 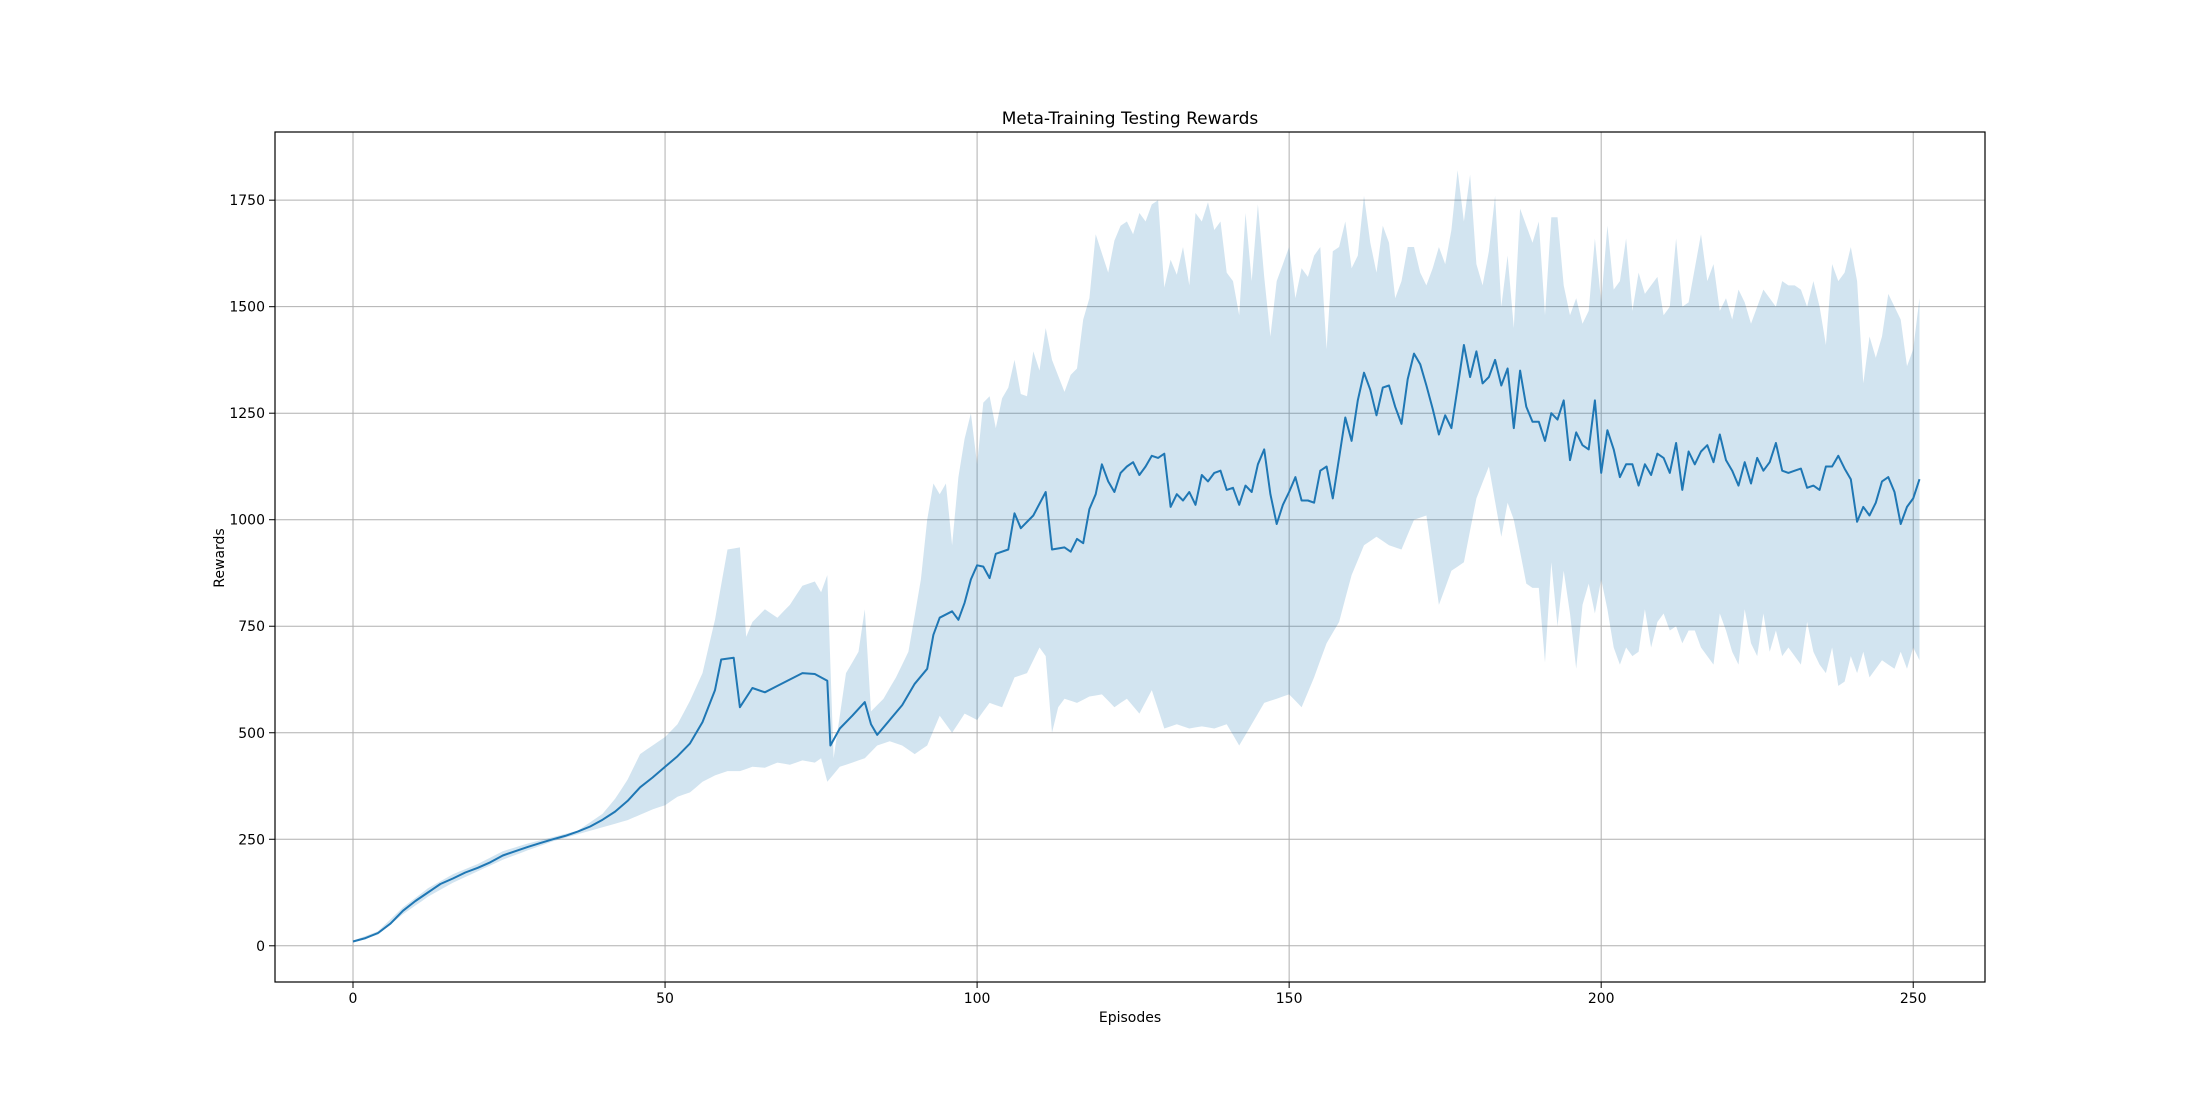 What do you see at coordinates (247, 414) in the screenshot?
I see `y-tick-label: 1250` at bounding box center [247, 414].